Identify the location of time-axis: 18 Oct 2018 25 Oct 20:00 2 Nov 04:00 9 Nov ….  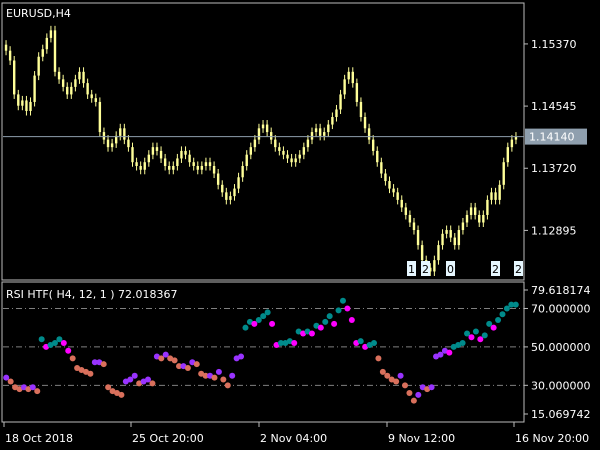
(296, 433).